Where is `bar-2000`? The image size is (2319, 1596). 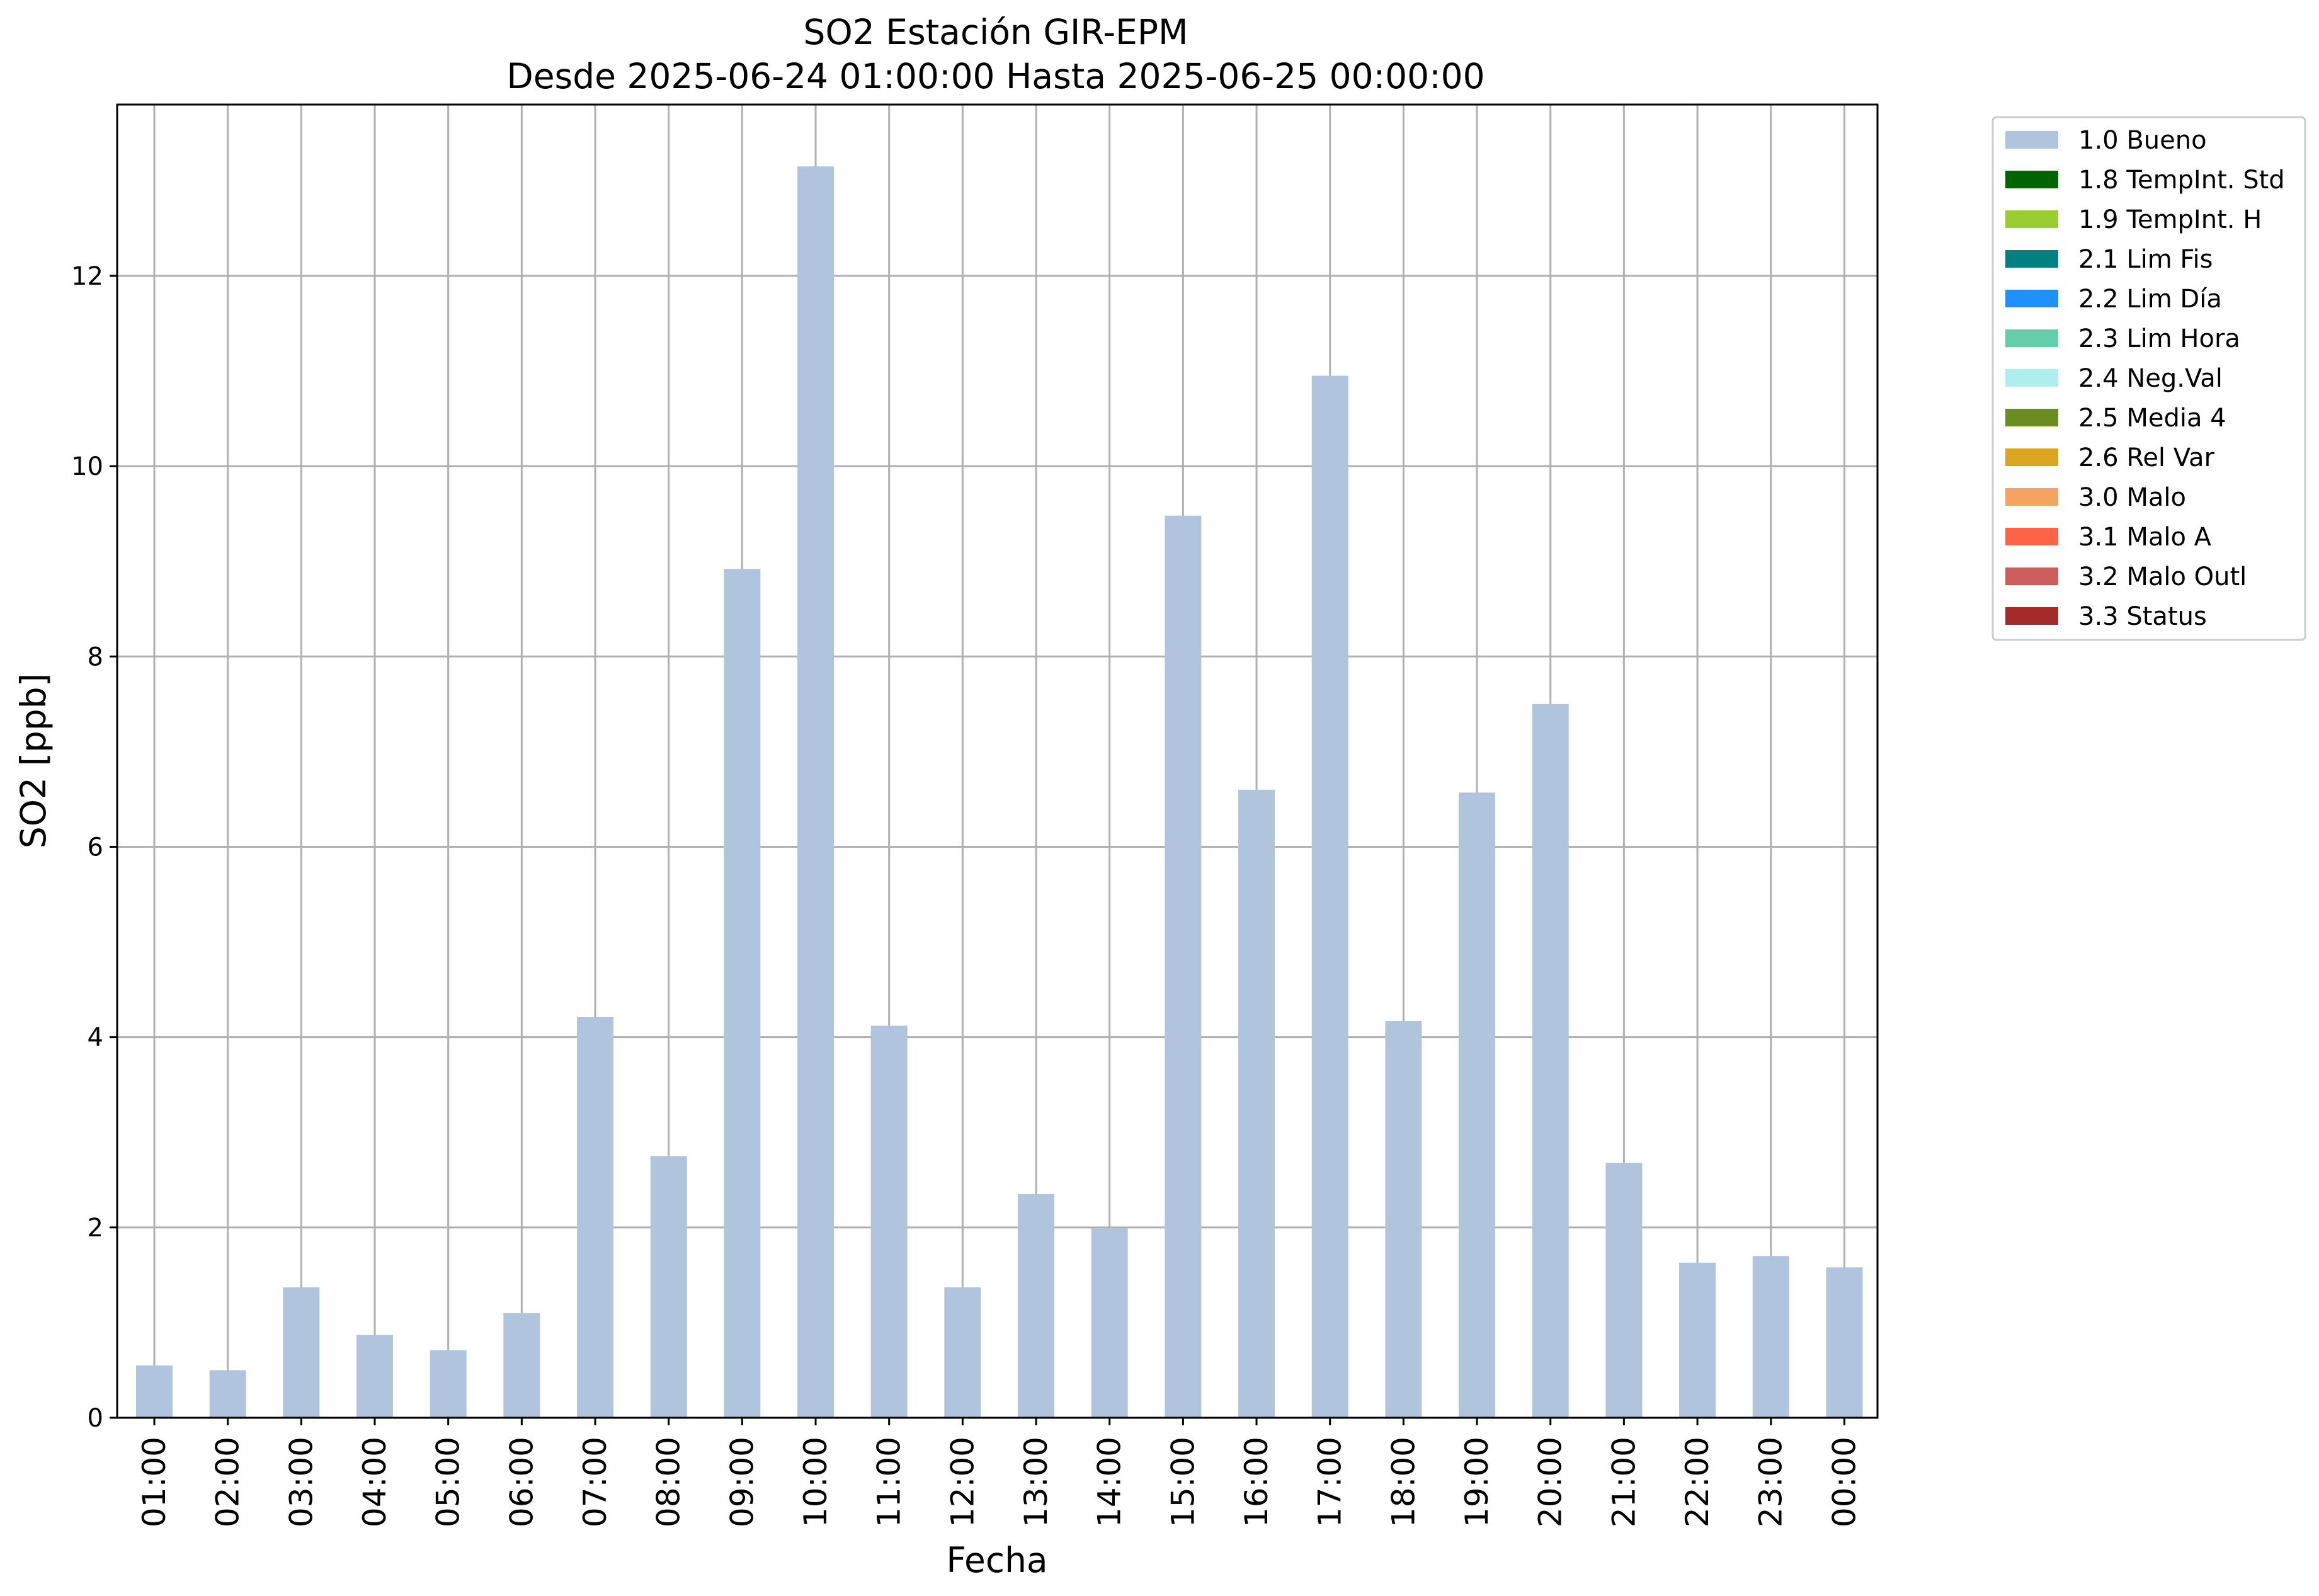 bar-2000 is located at coordinates (1550, 1061).